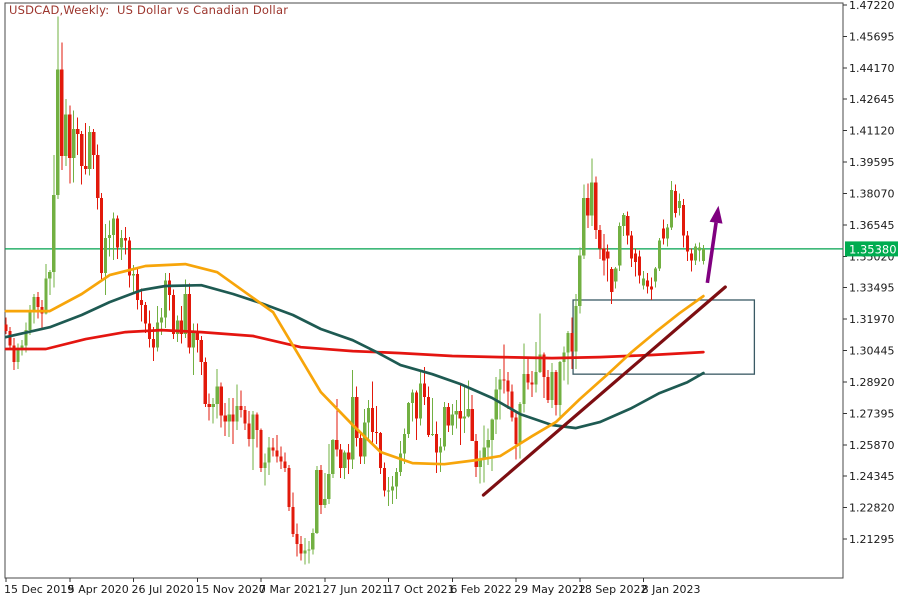  Describe the element at coordinates (872, 68) in the screenshot. I see `price-axis-label: 1.44170` at that location.